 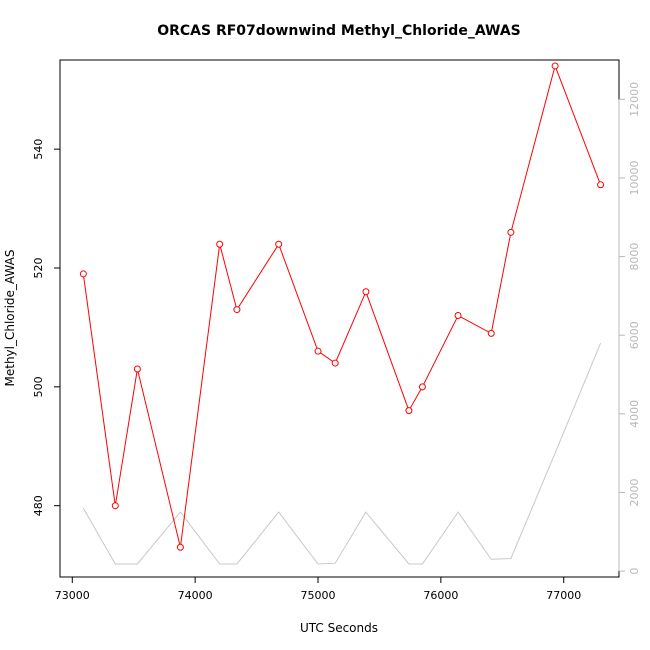 I want to click on y-tick-label: 500, so click(x=38, y=386).